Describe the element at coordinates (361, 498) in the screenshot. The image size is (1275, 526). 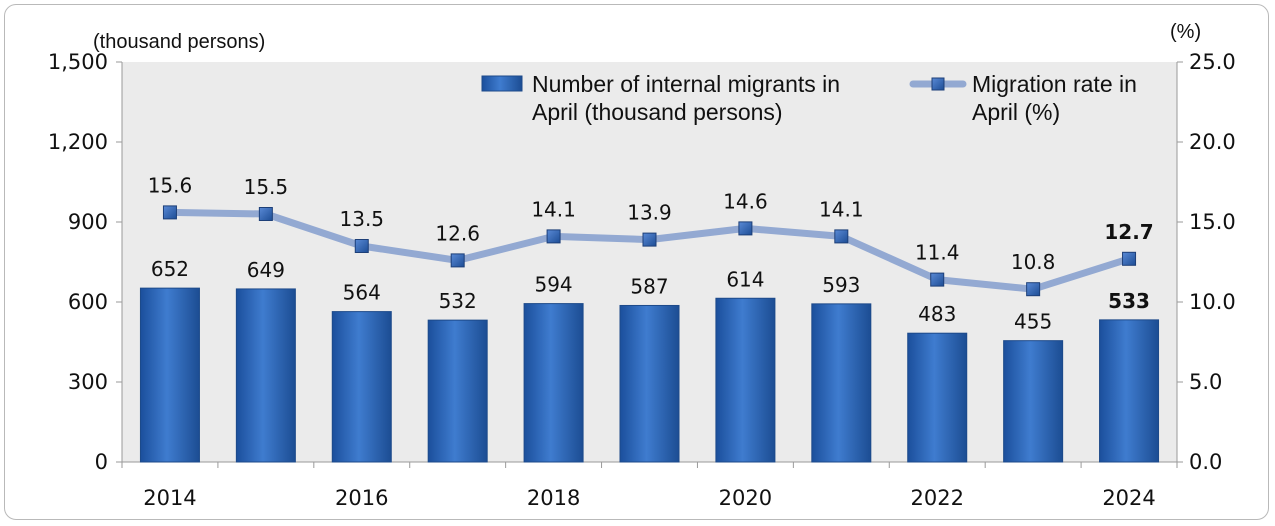
I see `x-tick-label: 2016` at that location.